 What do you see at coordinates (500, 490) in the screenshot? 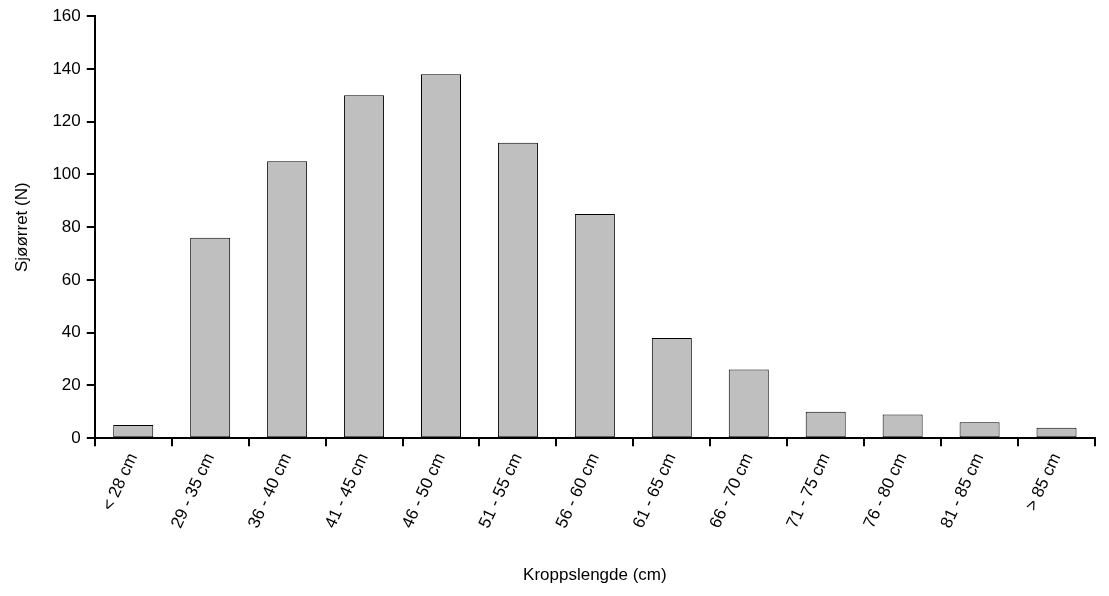
I see `x-tick-label: 51 - 55 cm` at bounding box center [500, 490].